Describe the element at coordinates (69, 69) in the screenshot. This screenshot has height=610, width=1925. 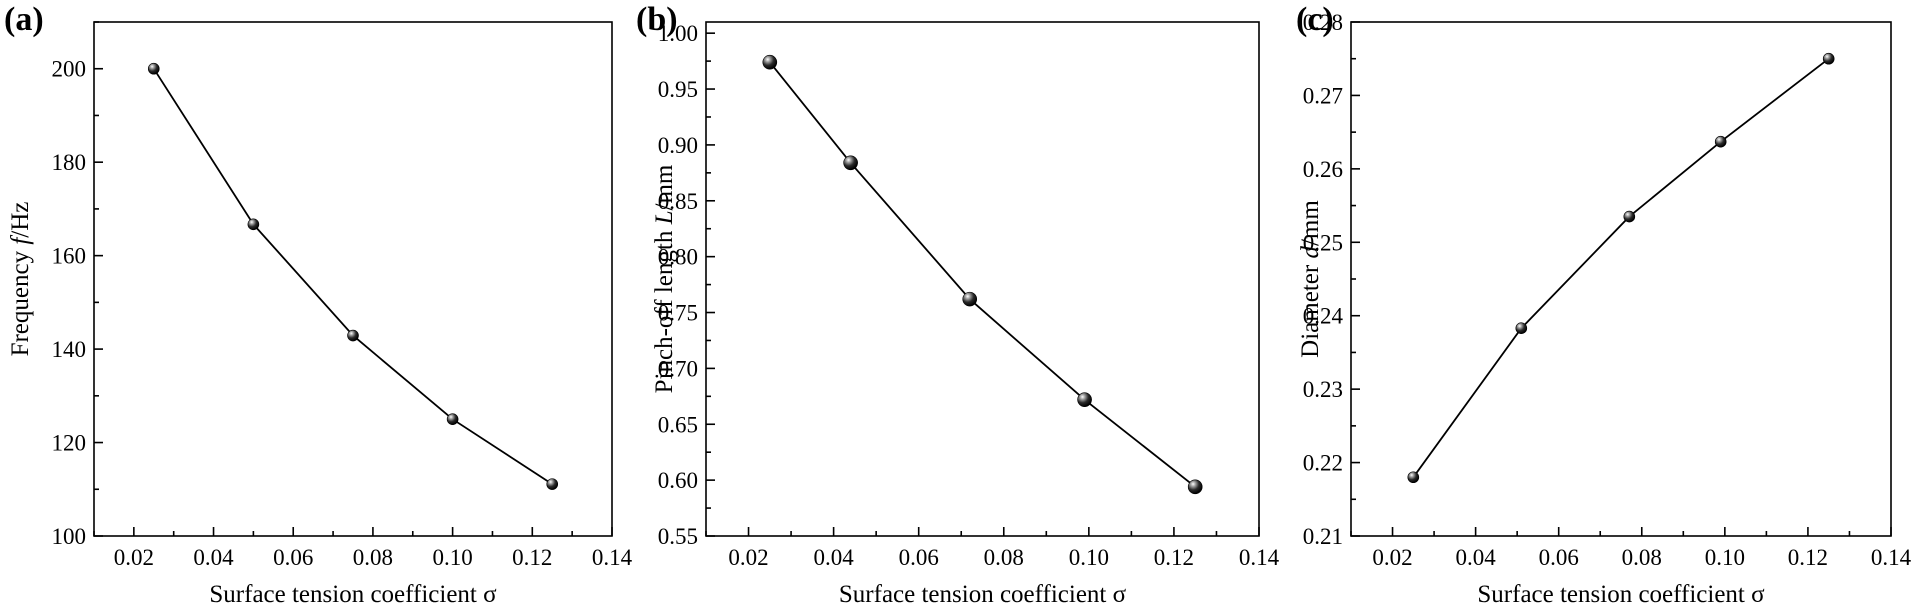
I see `y-tick-label: 200` at that location.